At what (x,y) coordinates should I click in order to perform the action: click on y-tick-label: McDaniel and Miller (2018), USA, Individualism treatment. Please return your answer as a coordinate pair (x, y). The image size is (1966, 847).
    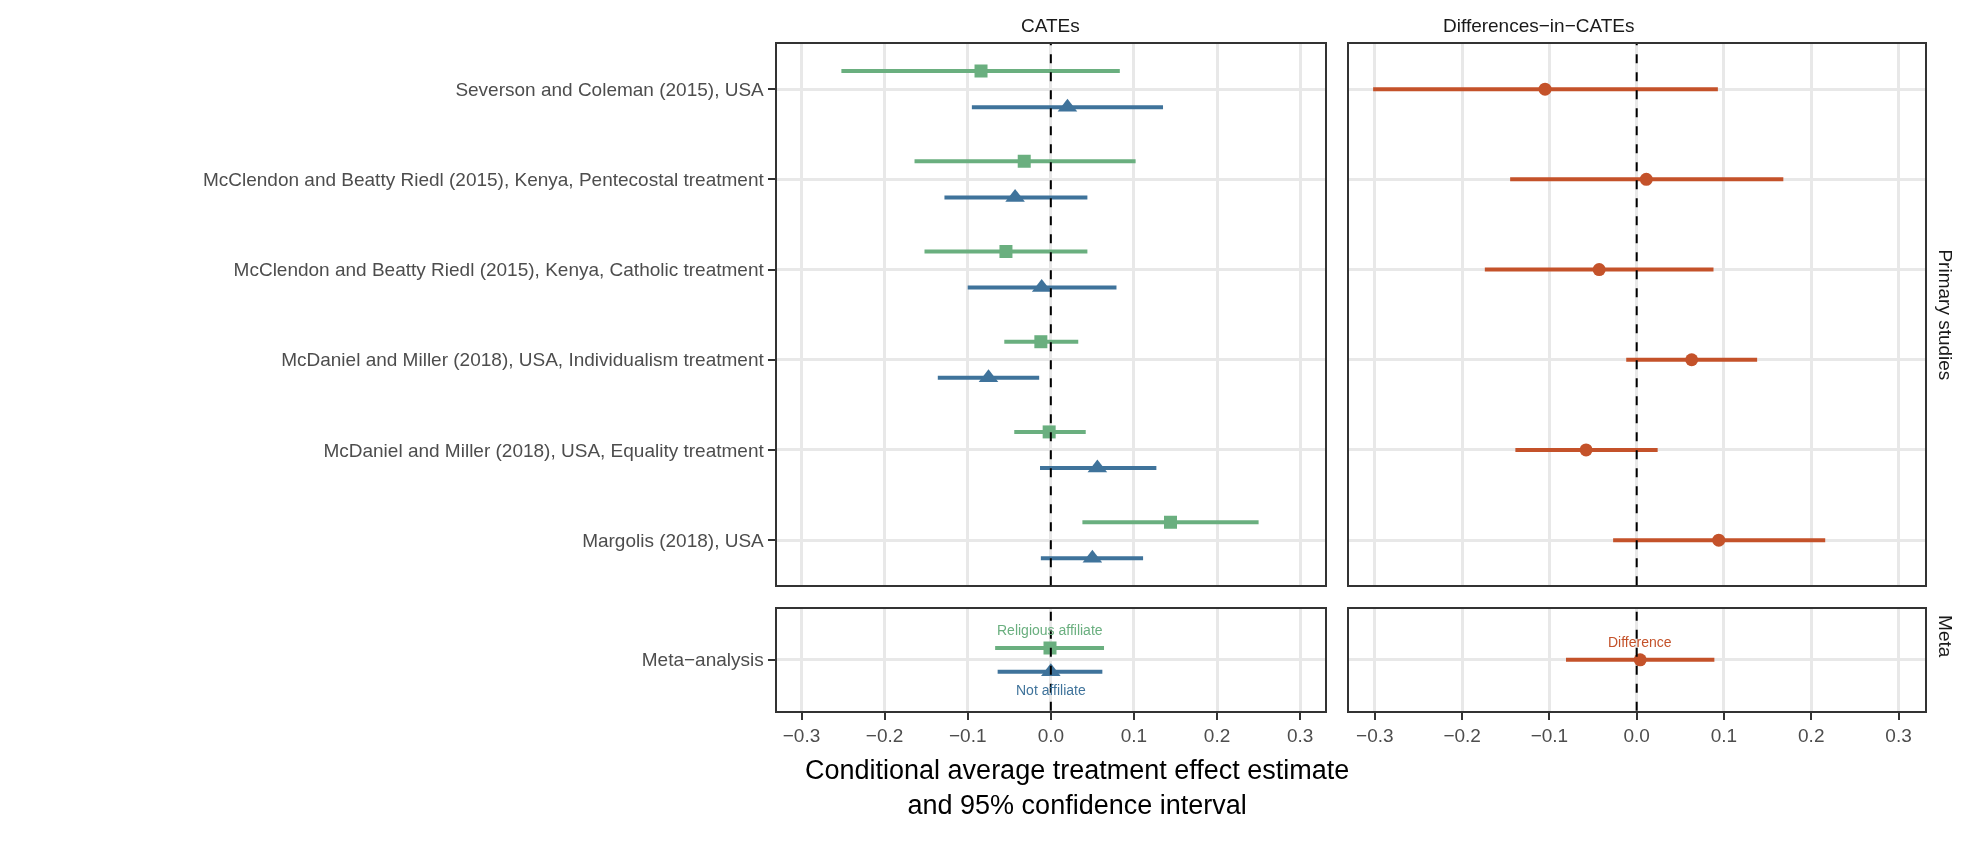
    Looking at the image, I should click on (523, 360).